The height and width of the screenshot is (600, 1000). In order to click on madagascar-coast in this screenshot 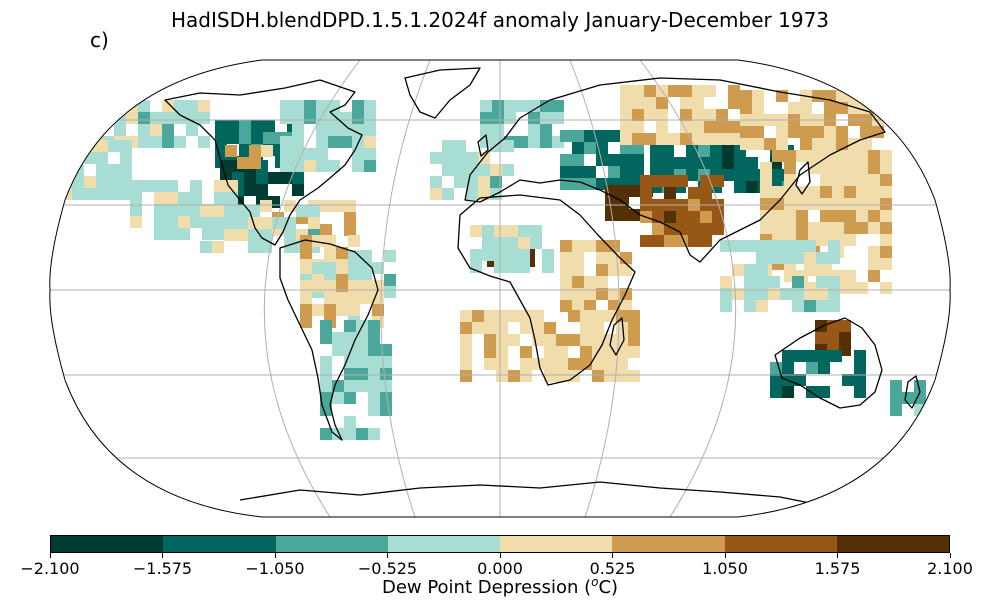, I will do `click(617, 336)`.